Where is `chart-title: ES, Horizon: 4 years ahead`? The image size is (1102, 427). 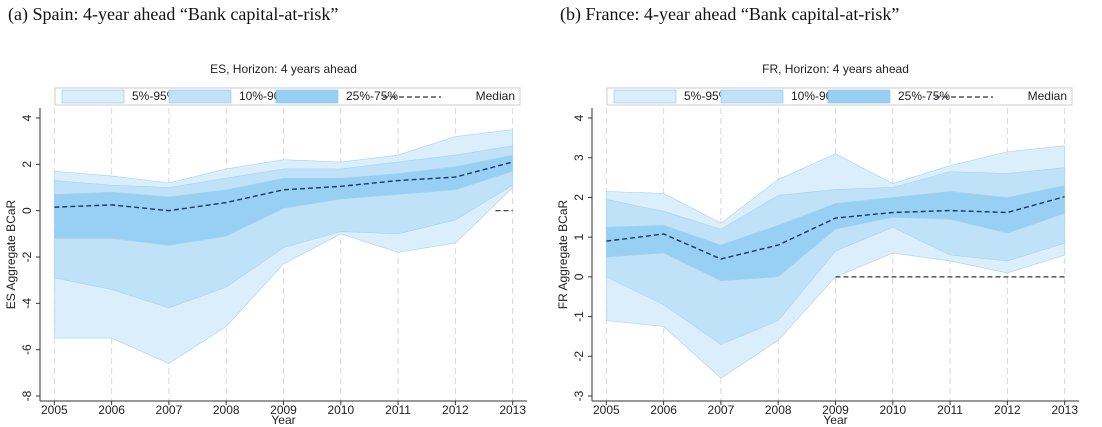 chart-title: ES, Horizon: 4 years ahead is located at coordinates (283, 69).